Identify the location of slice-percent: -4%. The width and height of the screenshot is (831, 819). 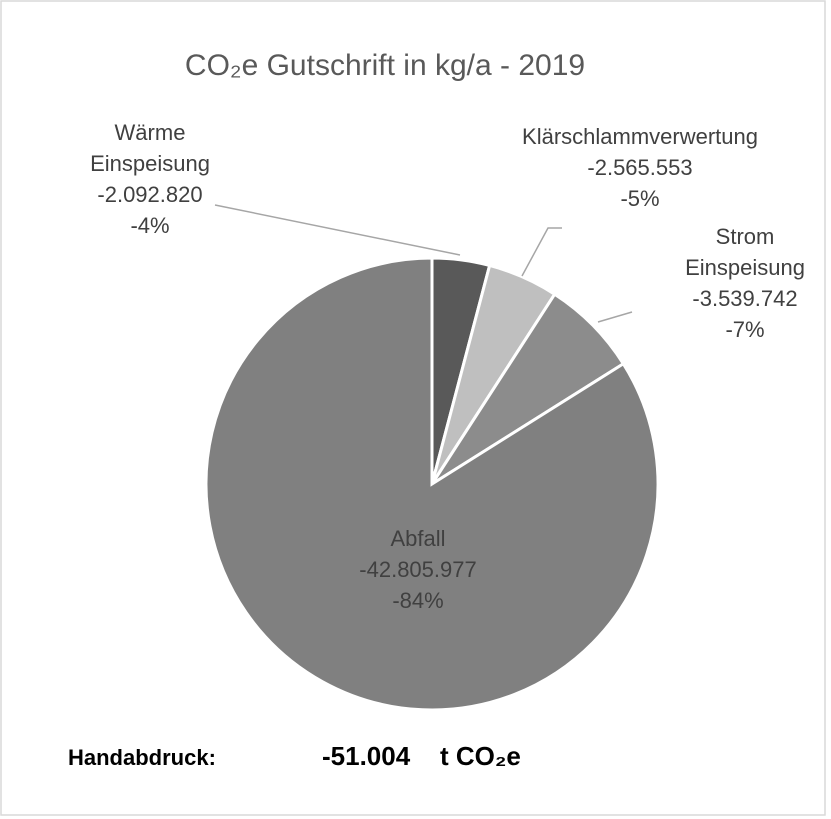
(149, 225).